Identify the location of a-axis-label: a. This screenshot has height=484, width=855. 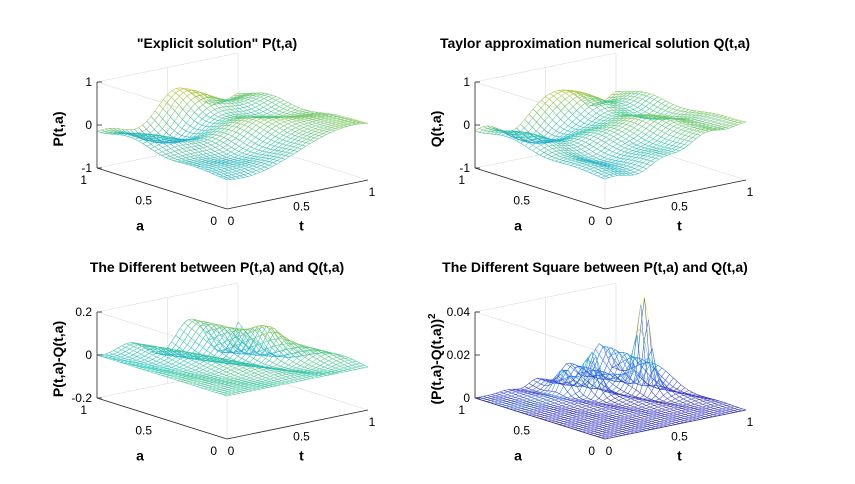
(140, 456).